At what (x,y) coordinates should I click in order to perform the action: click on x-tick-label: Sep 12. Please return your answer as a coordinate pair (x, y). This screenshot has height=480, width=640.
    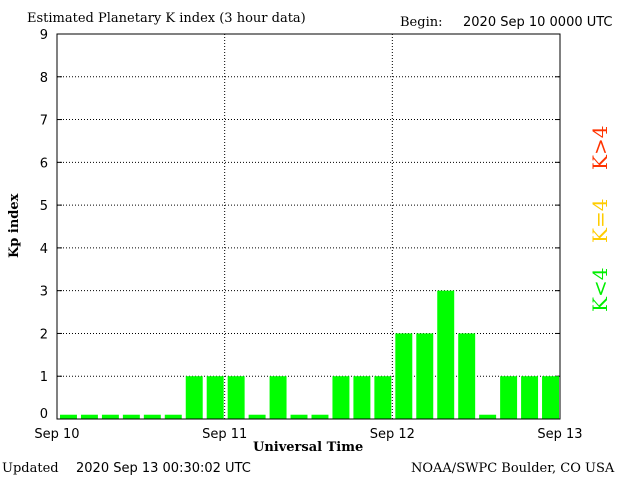
    Looking at the image, I should click on (392, 434).